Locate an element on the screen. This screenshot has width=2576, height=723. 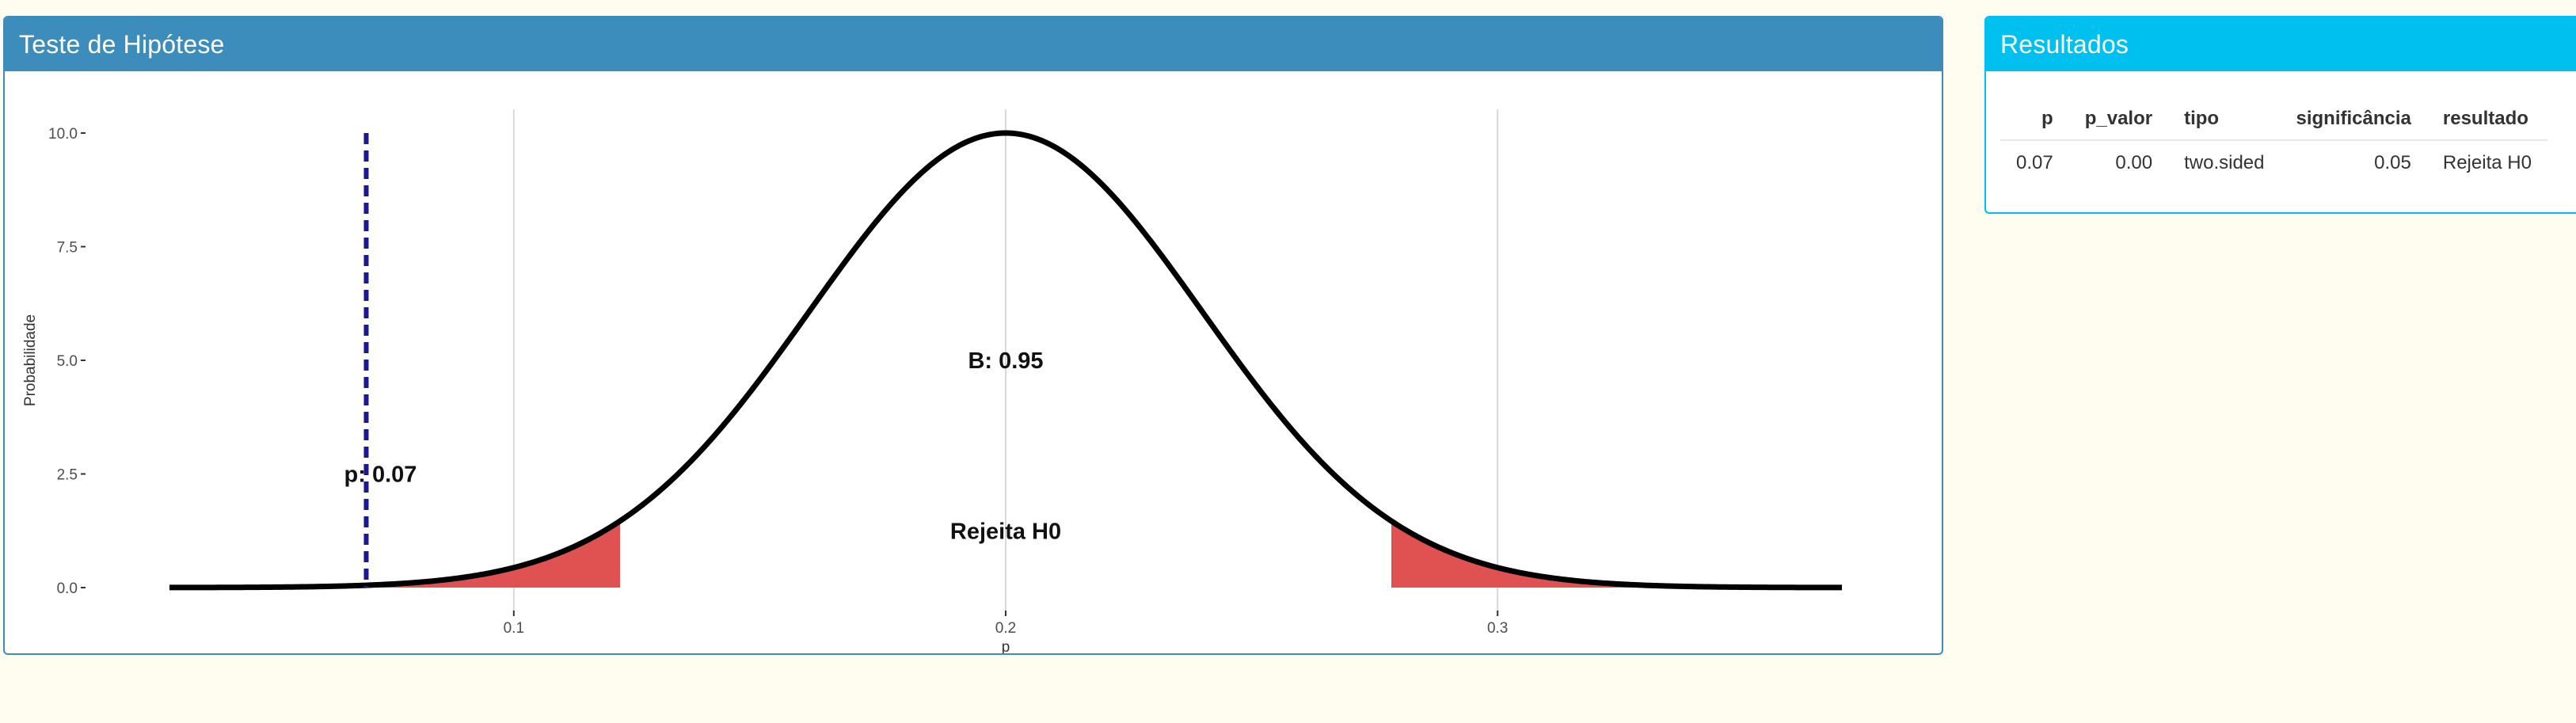
cell-p-valor: 0.00 is located at coordinates (2134, 162).